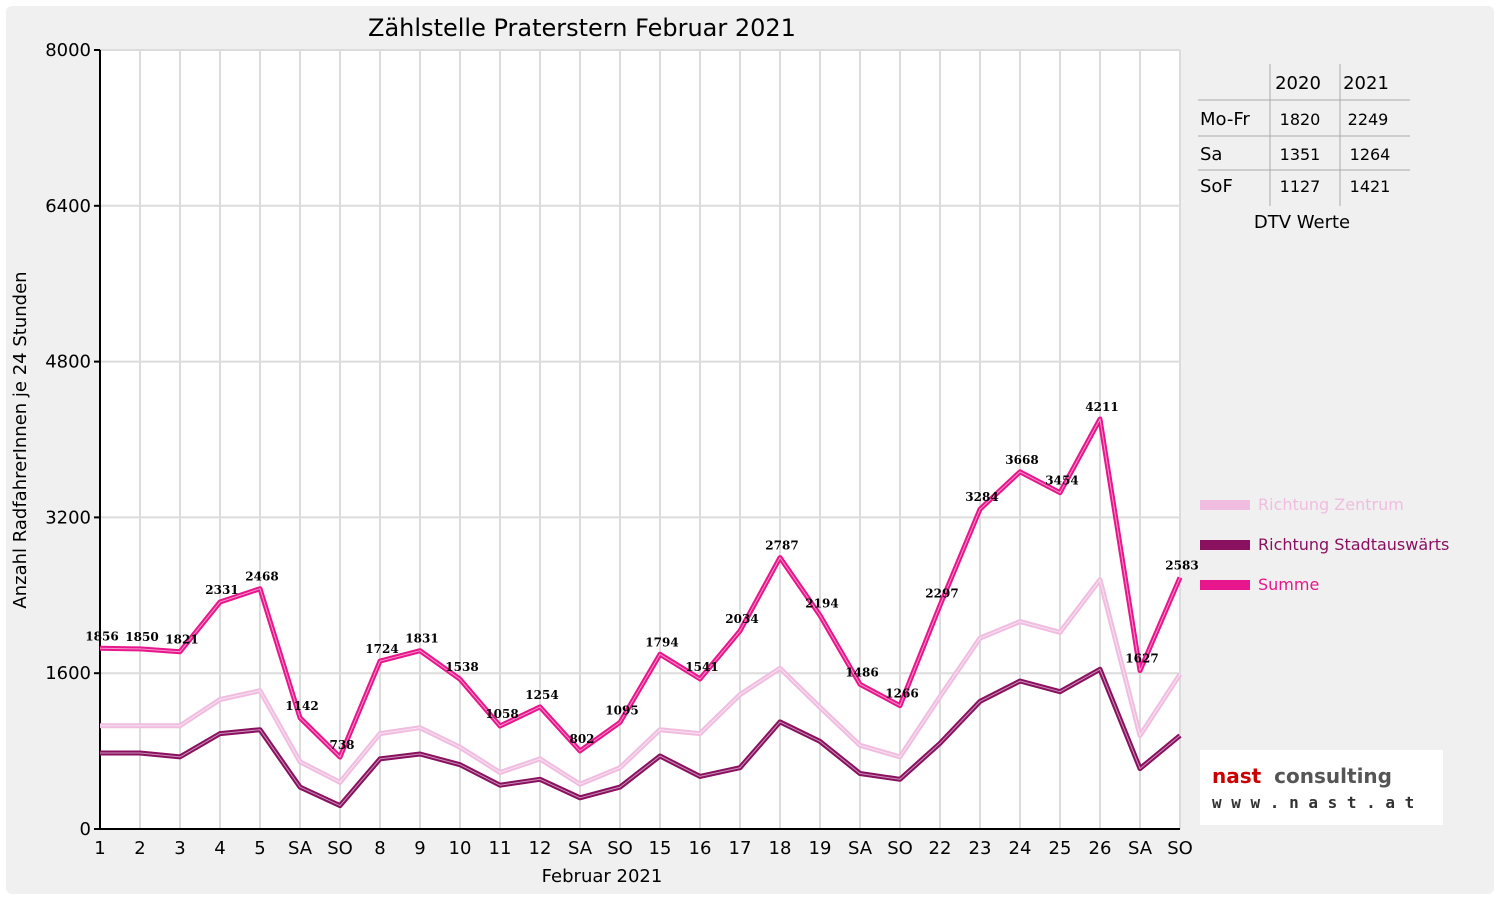 The image size is (1500, 900). Describe the element at coordinates (1368, 119) in the screenshot. I see `dtv-cell: 2249` at that location.